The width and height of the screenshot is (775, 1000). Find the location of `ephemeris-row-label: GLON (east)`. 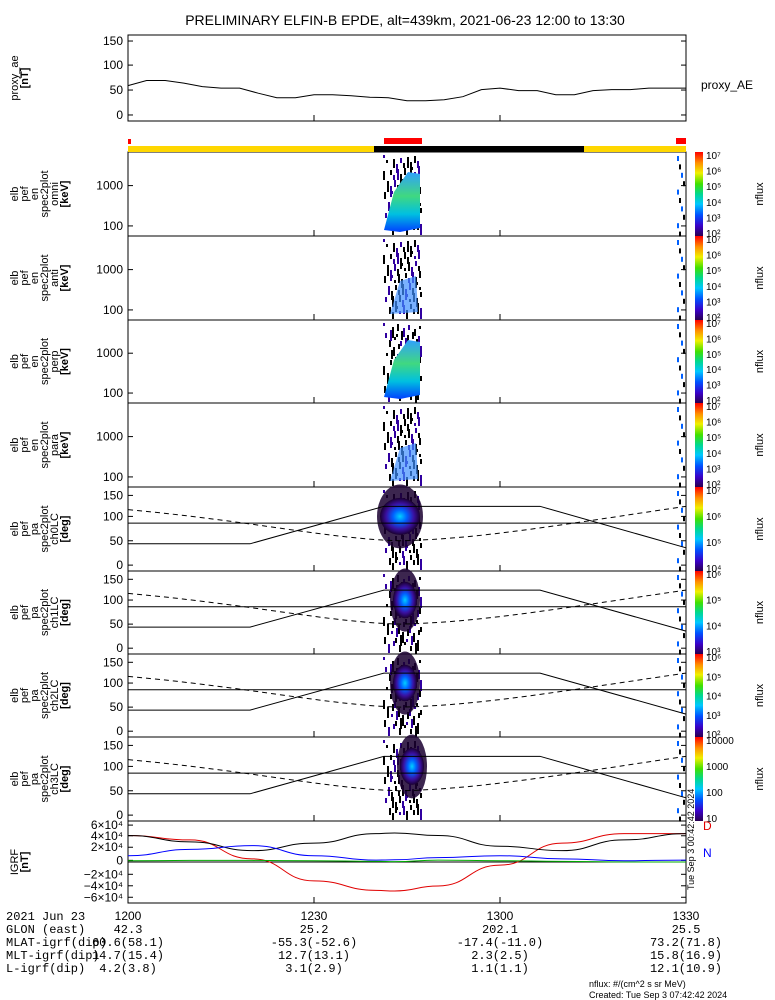

ephemeris-row-label: GLON (east) is located at coordinates (45, 930).